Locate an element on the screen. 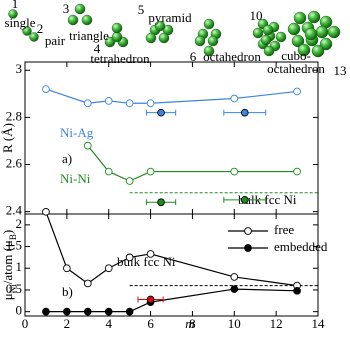  cluster-name: triangle is located at coordinates (89, 35).